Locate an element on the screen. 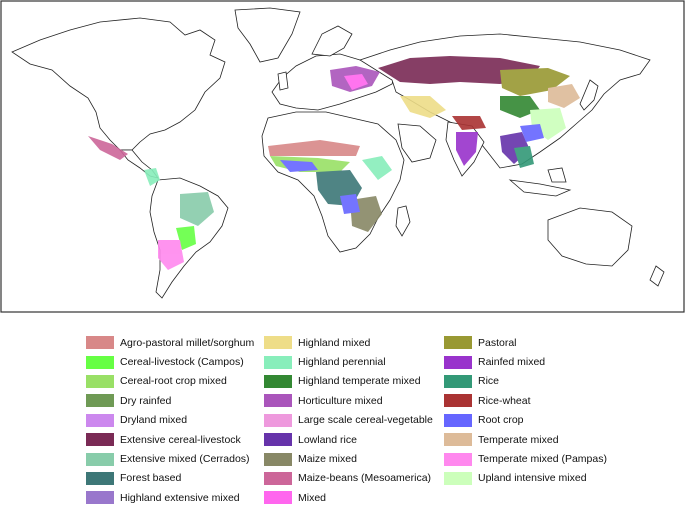 This screenshot has height=512, width=685. legend-label: Large scale cereal-vegetable is located at coordinates (365, 420).